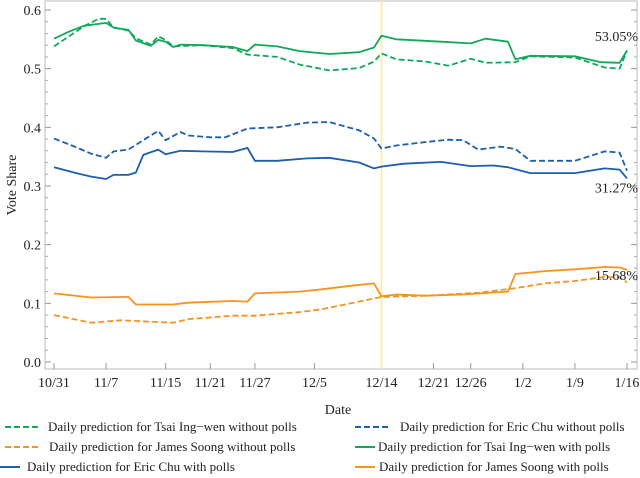  What do you see at coordinates (575, 383) in the screenshot?
I see `x-tick-label: 1/9` at bounding box center [575, 383].